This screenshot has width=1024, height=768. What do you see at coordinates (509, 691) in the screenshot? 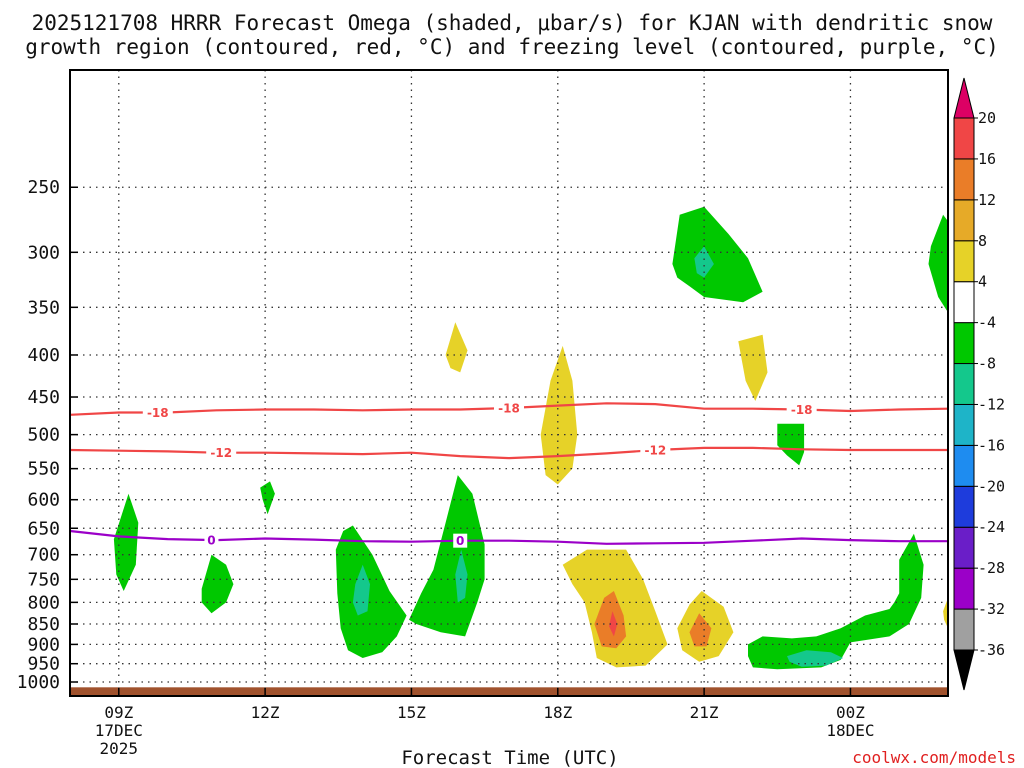
I see `surface-terrain` at bounding box center [509, 691].